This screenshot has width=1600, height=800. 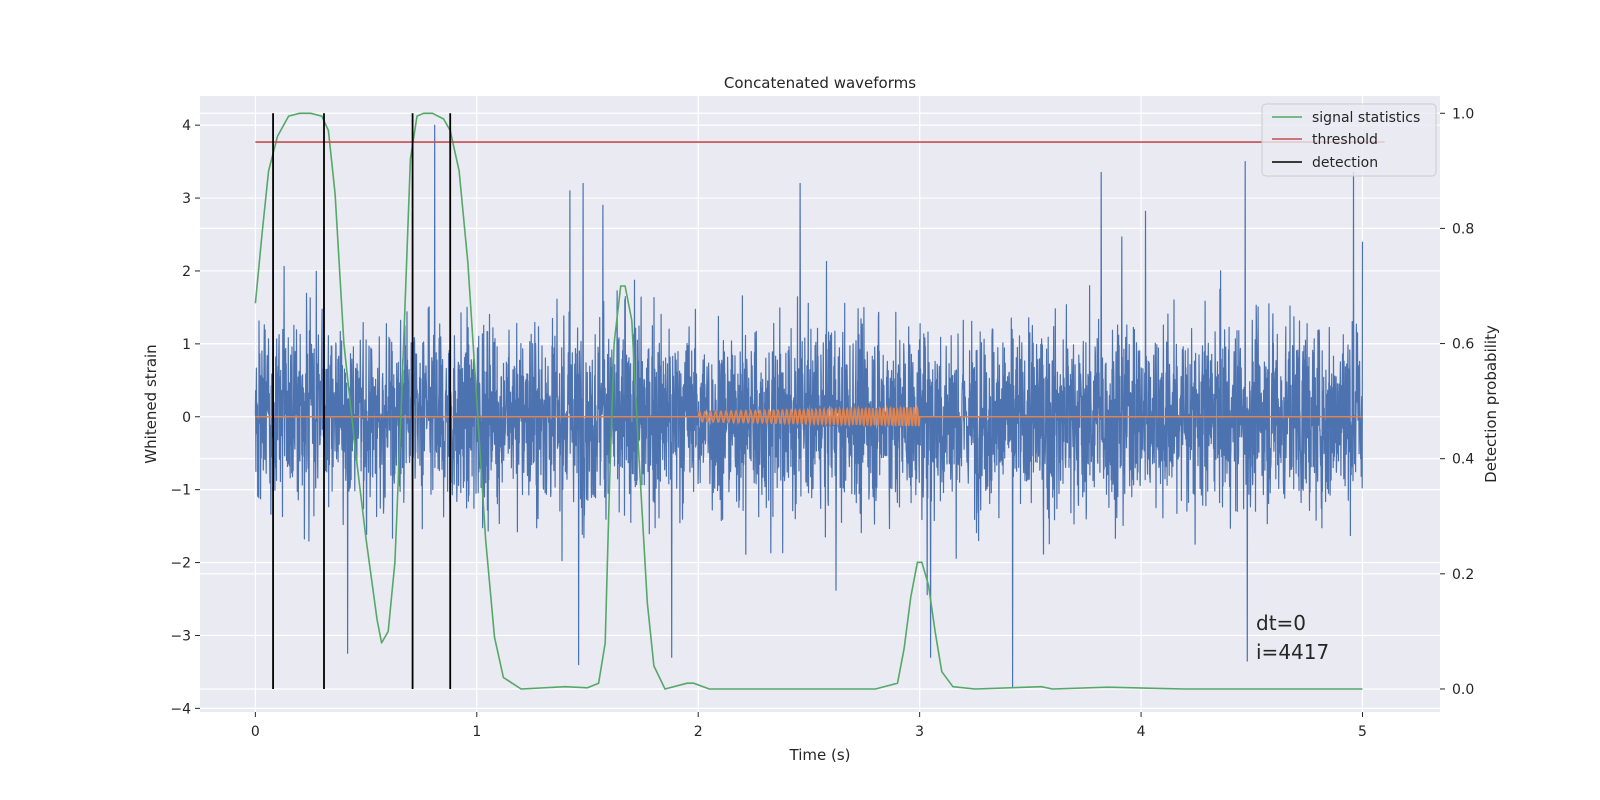 I want to click on y-tick-label: 2, so click(x=186, y=272).